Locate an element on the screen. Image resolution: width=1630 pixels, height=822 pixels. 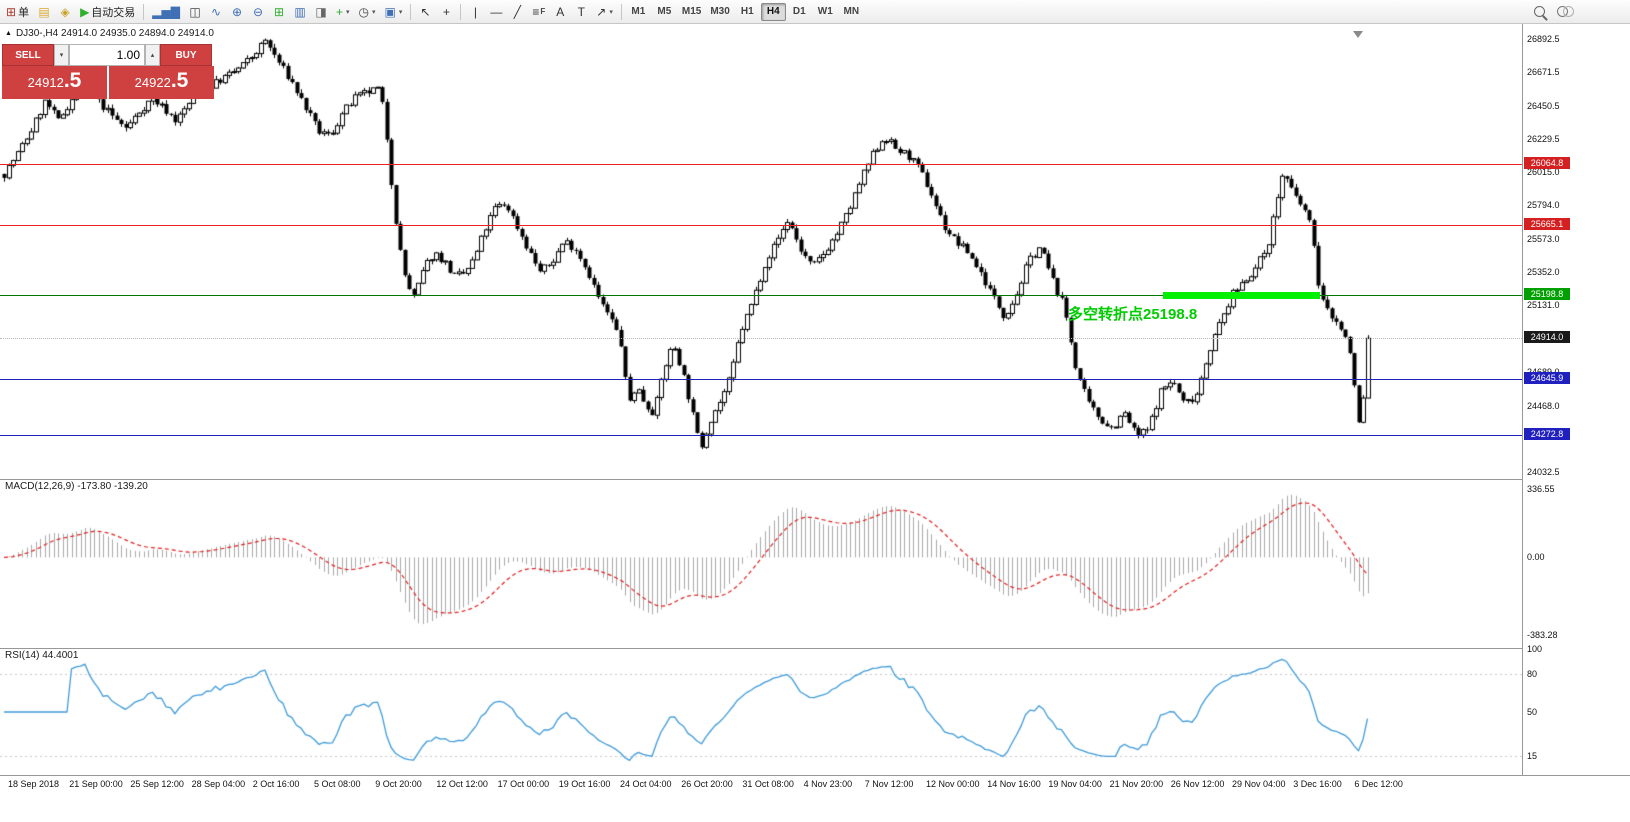
price-axis-tick: 15 is located at coordinates (1532, 756).